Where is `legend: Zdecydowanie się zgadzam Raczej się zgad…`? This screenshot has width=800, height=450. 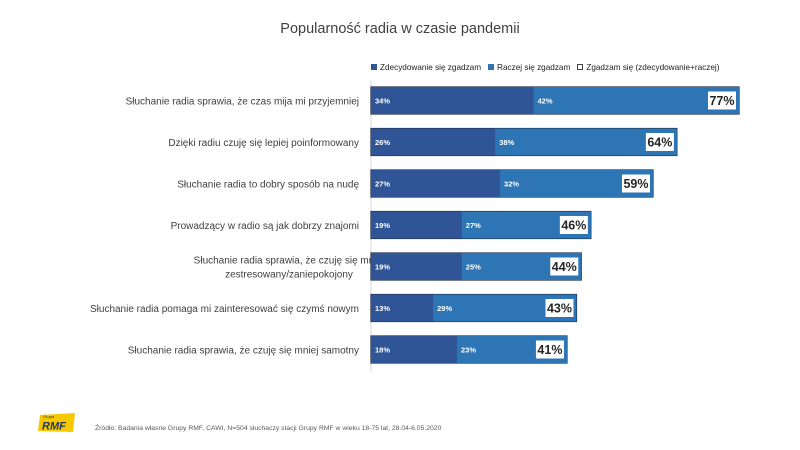 legend: Zdecydowanie się zgadzam Raczej się zgad… is located at coordinates (548, 67).